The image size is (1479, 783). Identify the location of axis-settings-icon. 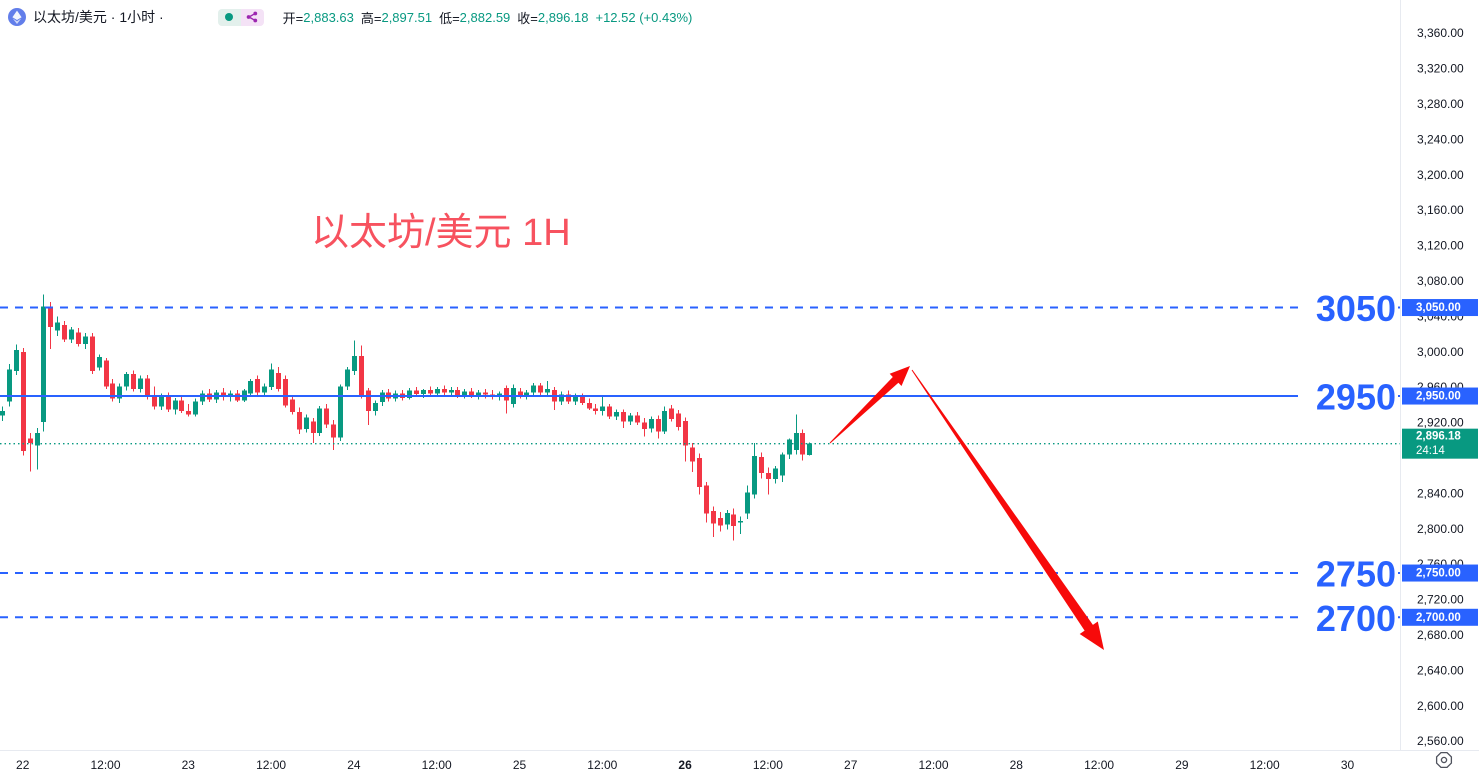
(1444, 760).